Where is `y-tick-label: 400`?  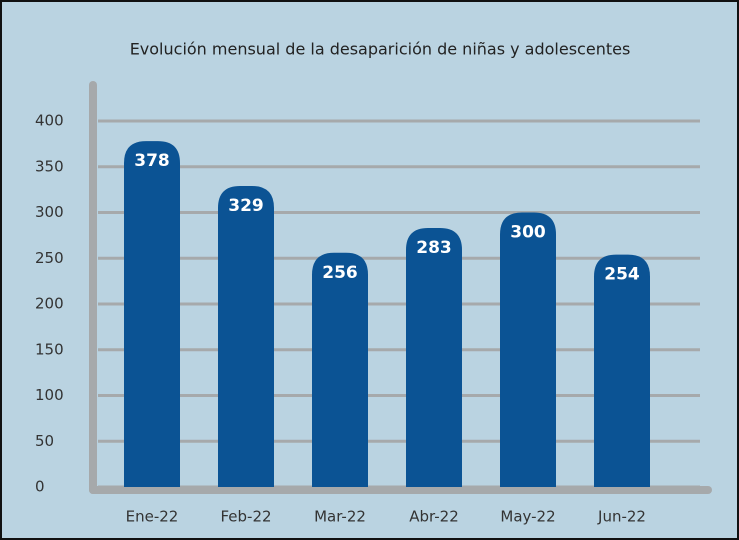 y-tick-label: 400 is located at coordinates (49, 121).